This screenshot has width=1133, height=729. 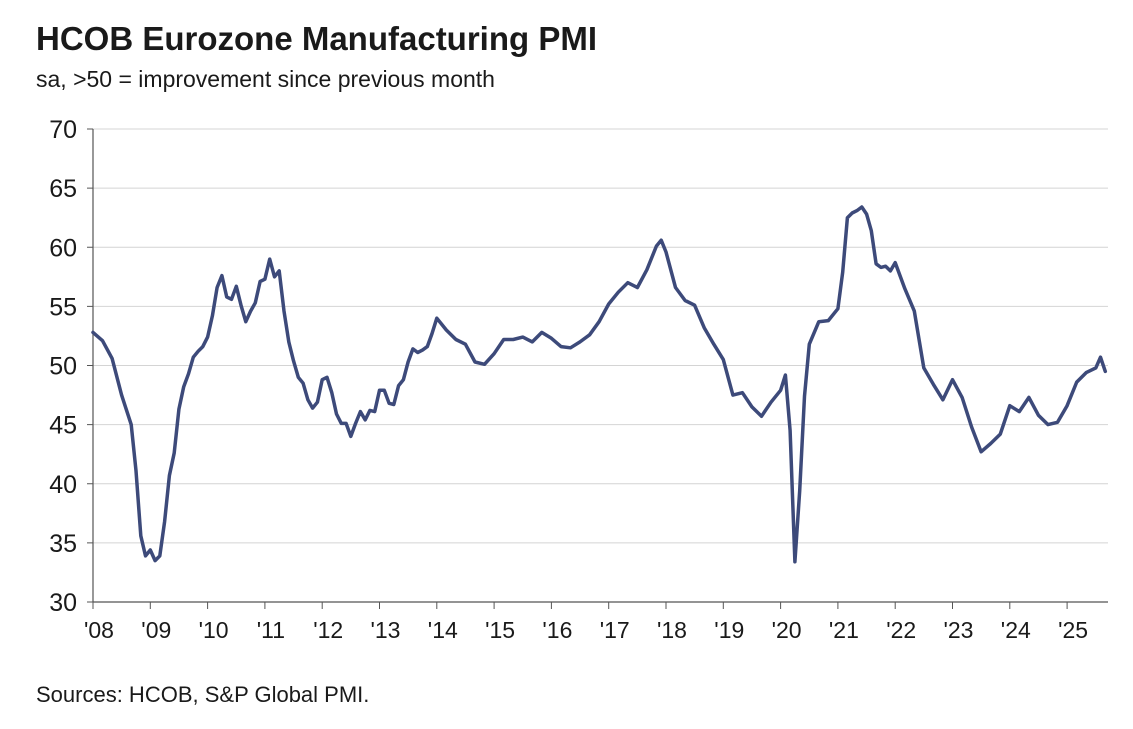 What do you see at coordinates (63, 307) in the screenshot?
I see `y-tick-label: 55` at bounding box center [63, 307].